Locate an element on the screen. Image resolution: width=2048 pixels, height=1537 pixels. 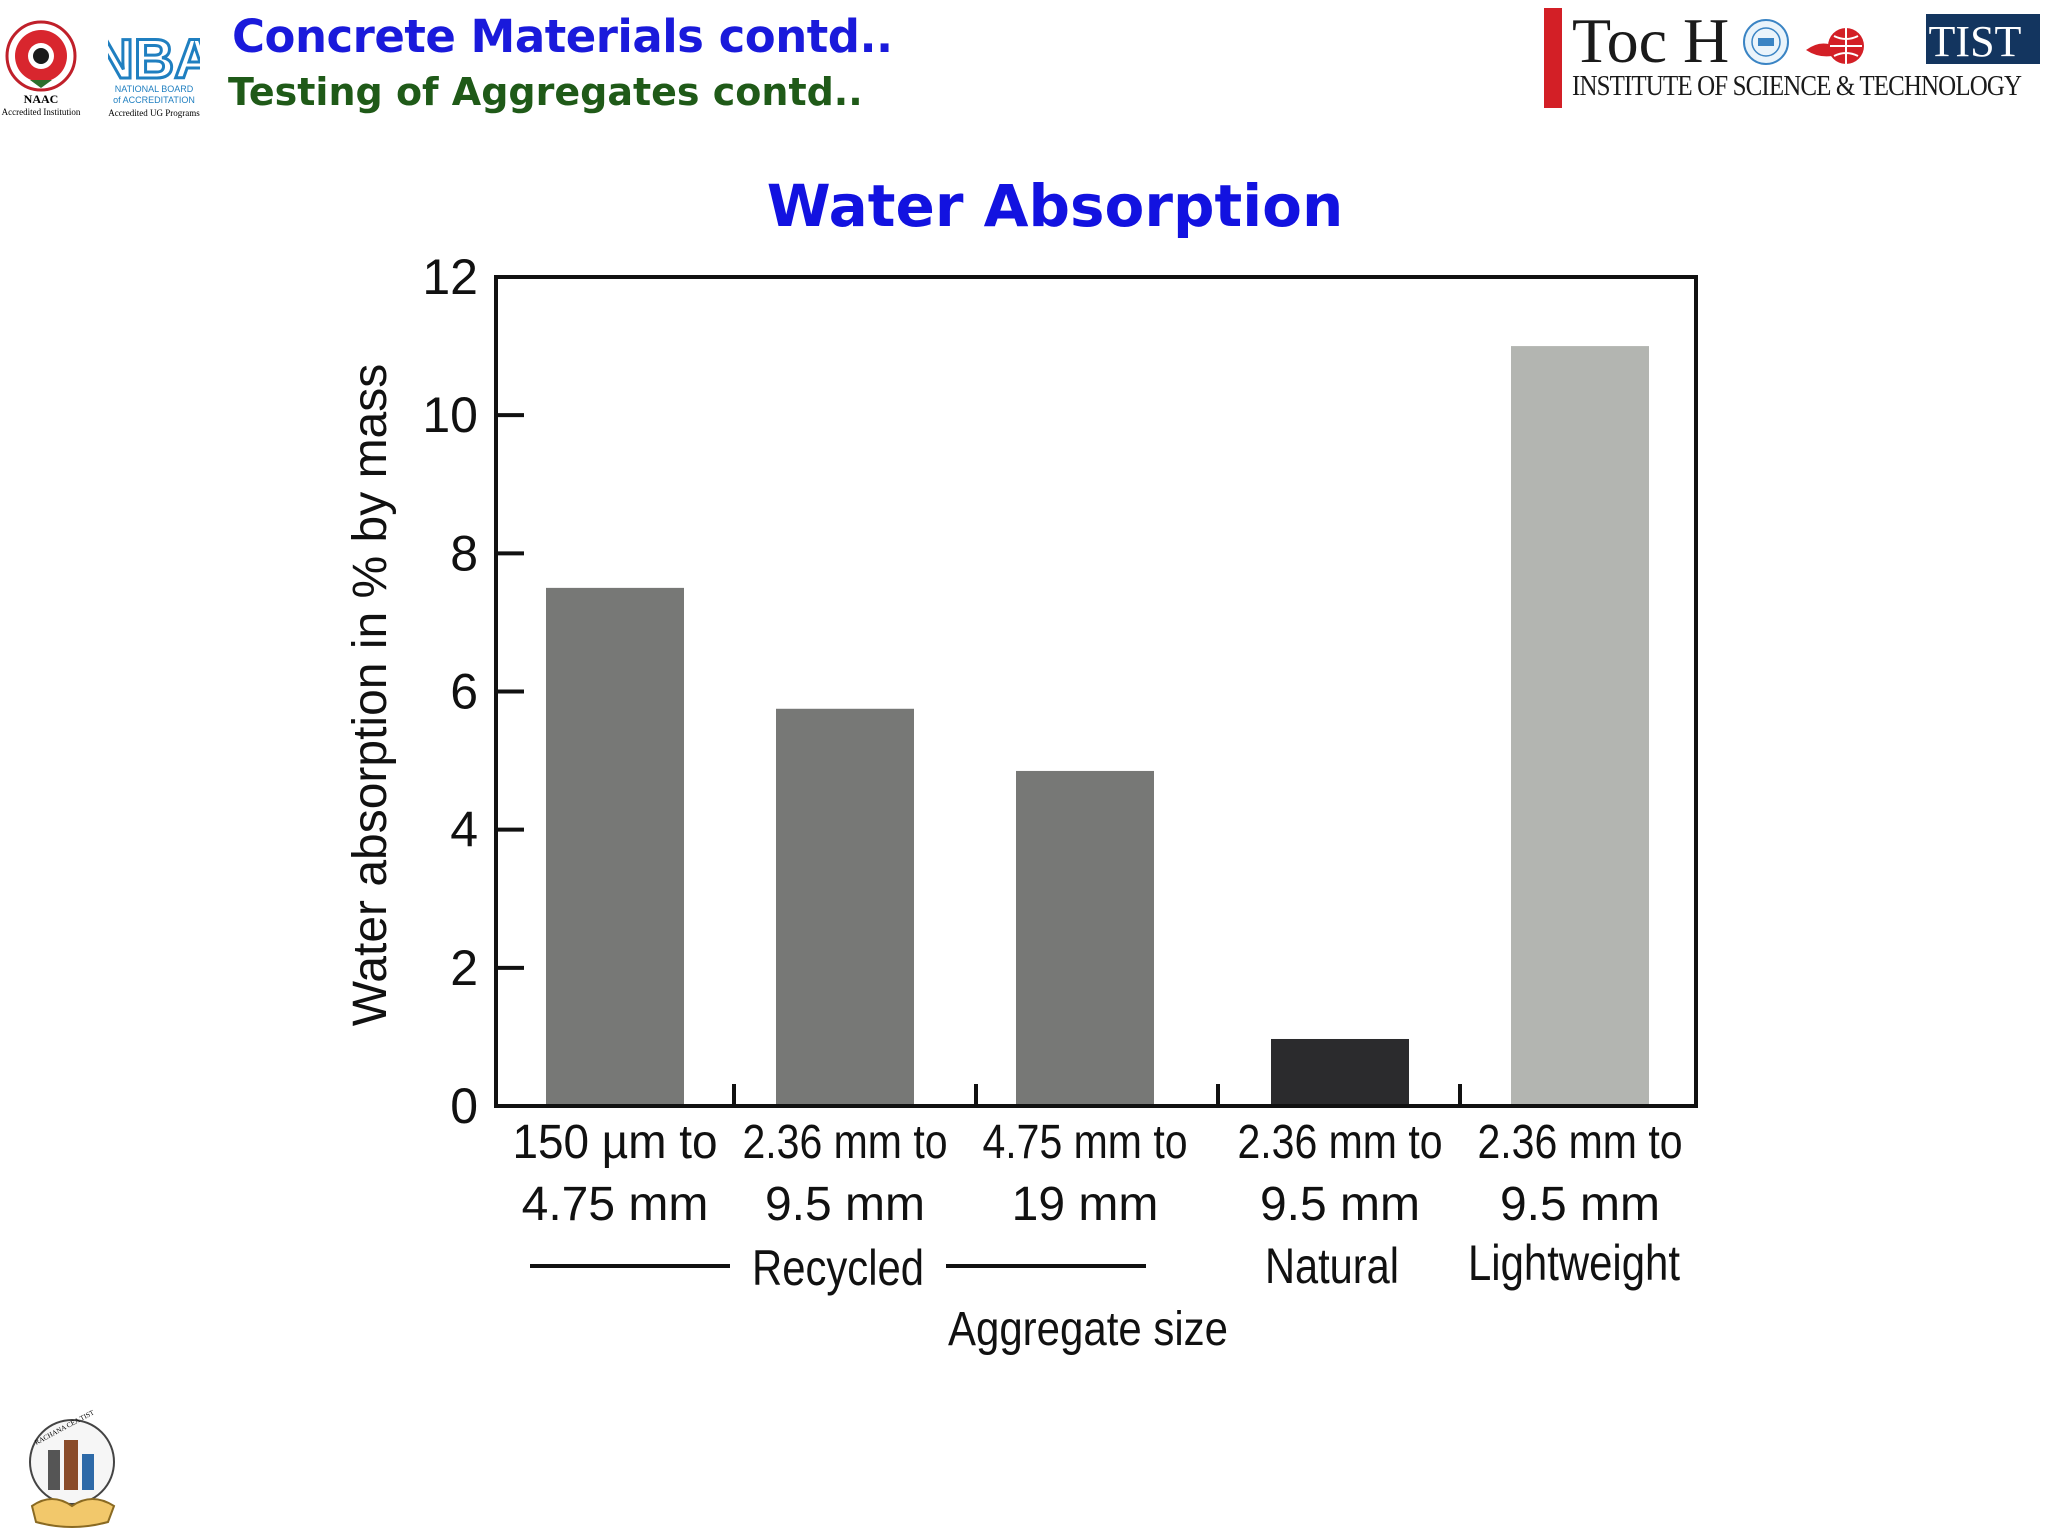
rachana-logo: RACHANA CEA TIST is located at coordinates (72, 1470).